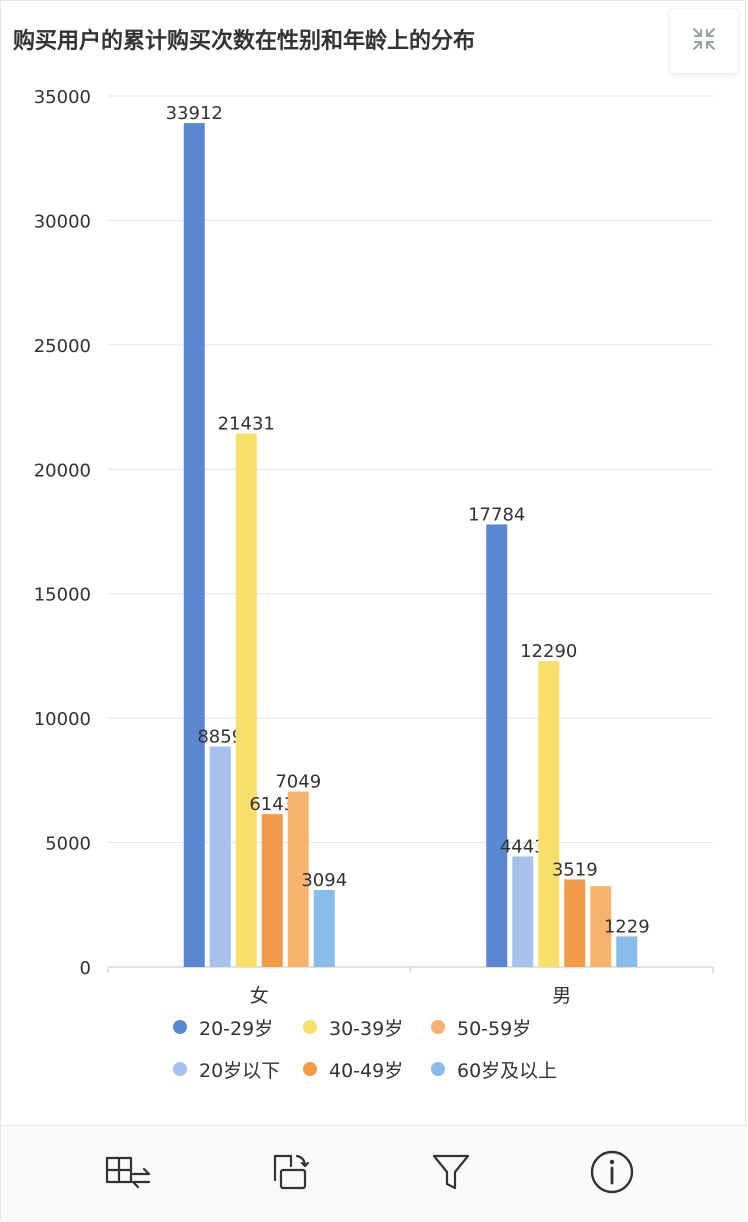 Image resolution: width=748 pixels, height=1222 pixels. I want to click on legend-item: 30-39岁, so click(353, 1027).